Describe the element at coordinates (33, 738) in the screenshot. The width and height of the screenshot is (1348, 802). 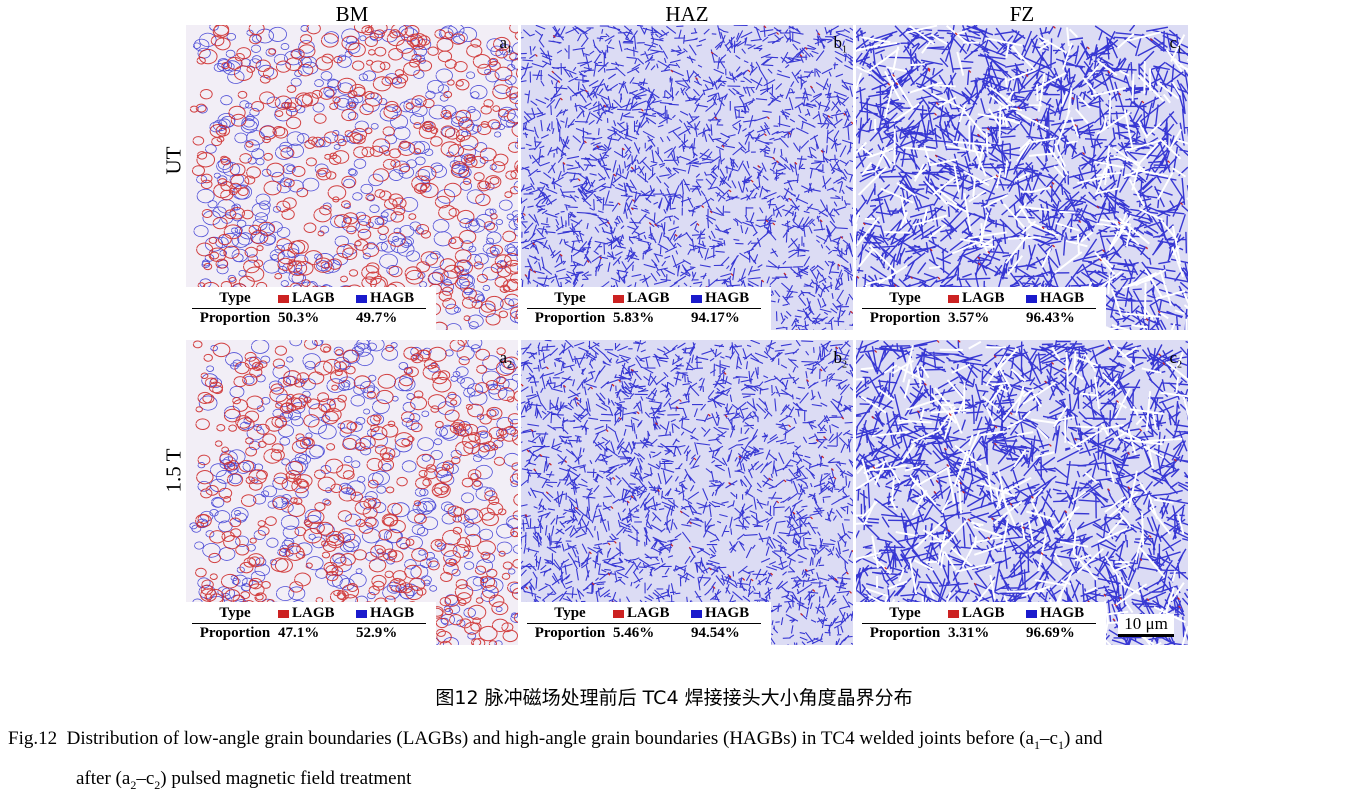
I see `figure-label: Fig.12` at that location.